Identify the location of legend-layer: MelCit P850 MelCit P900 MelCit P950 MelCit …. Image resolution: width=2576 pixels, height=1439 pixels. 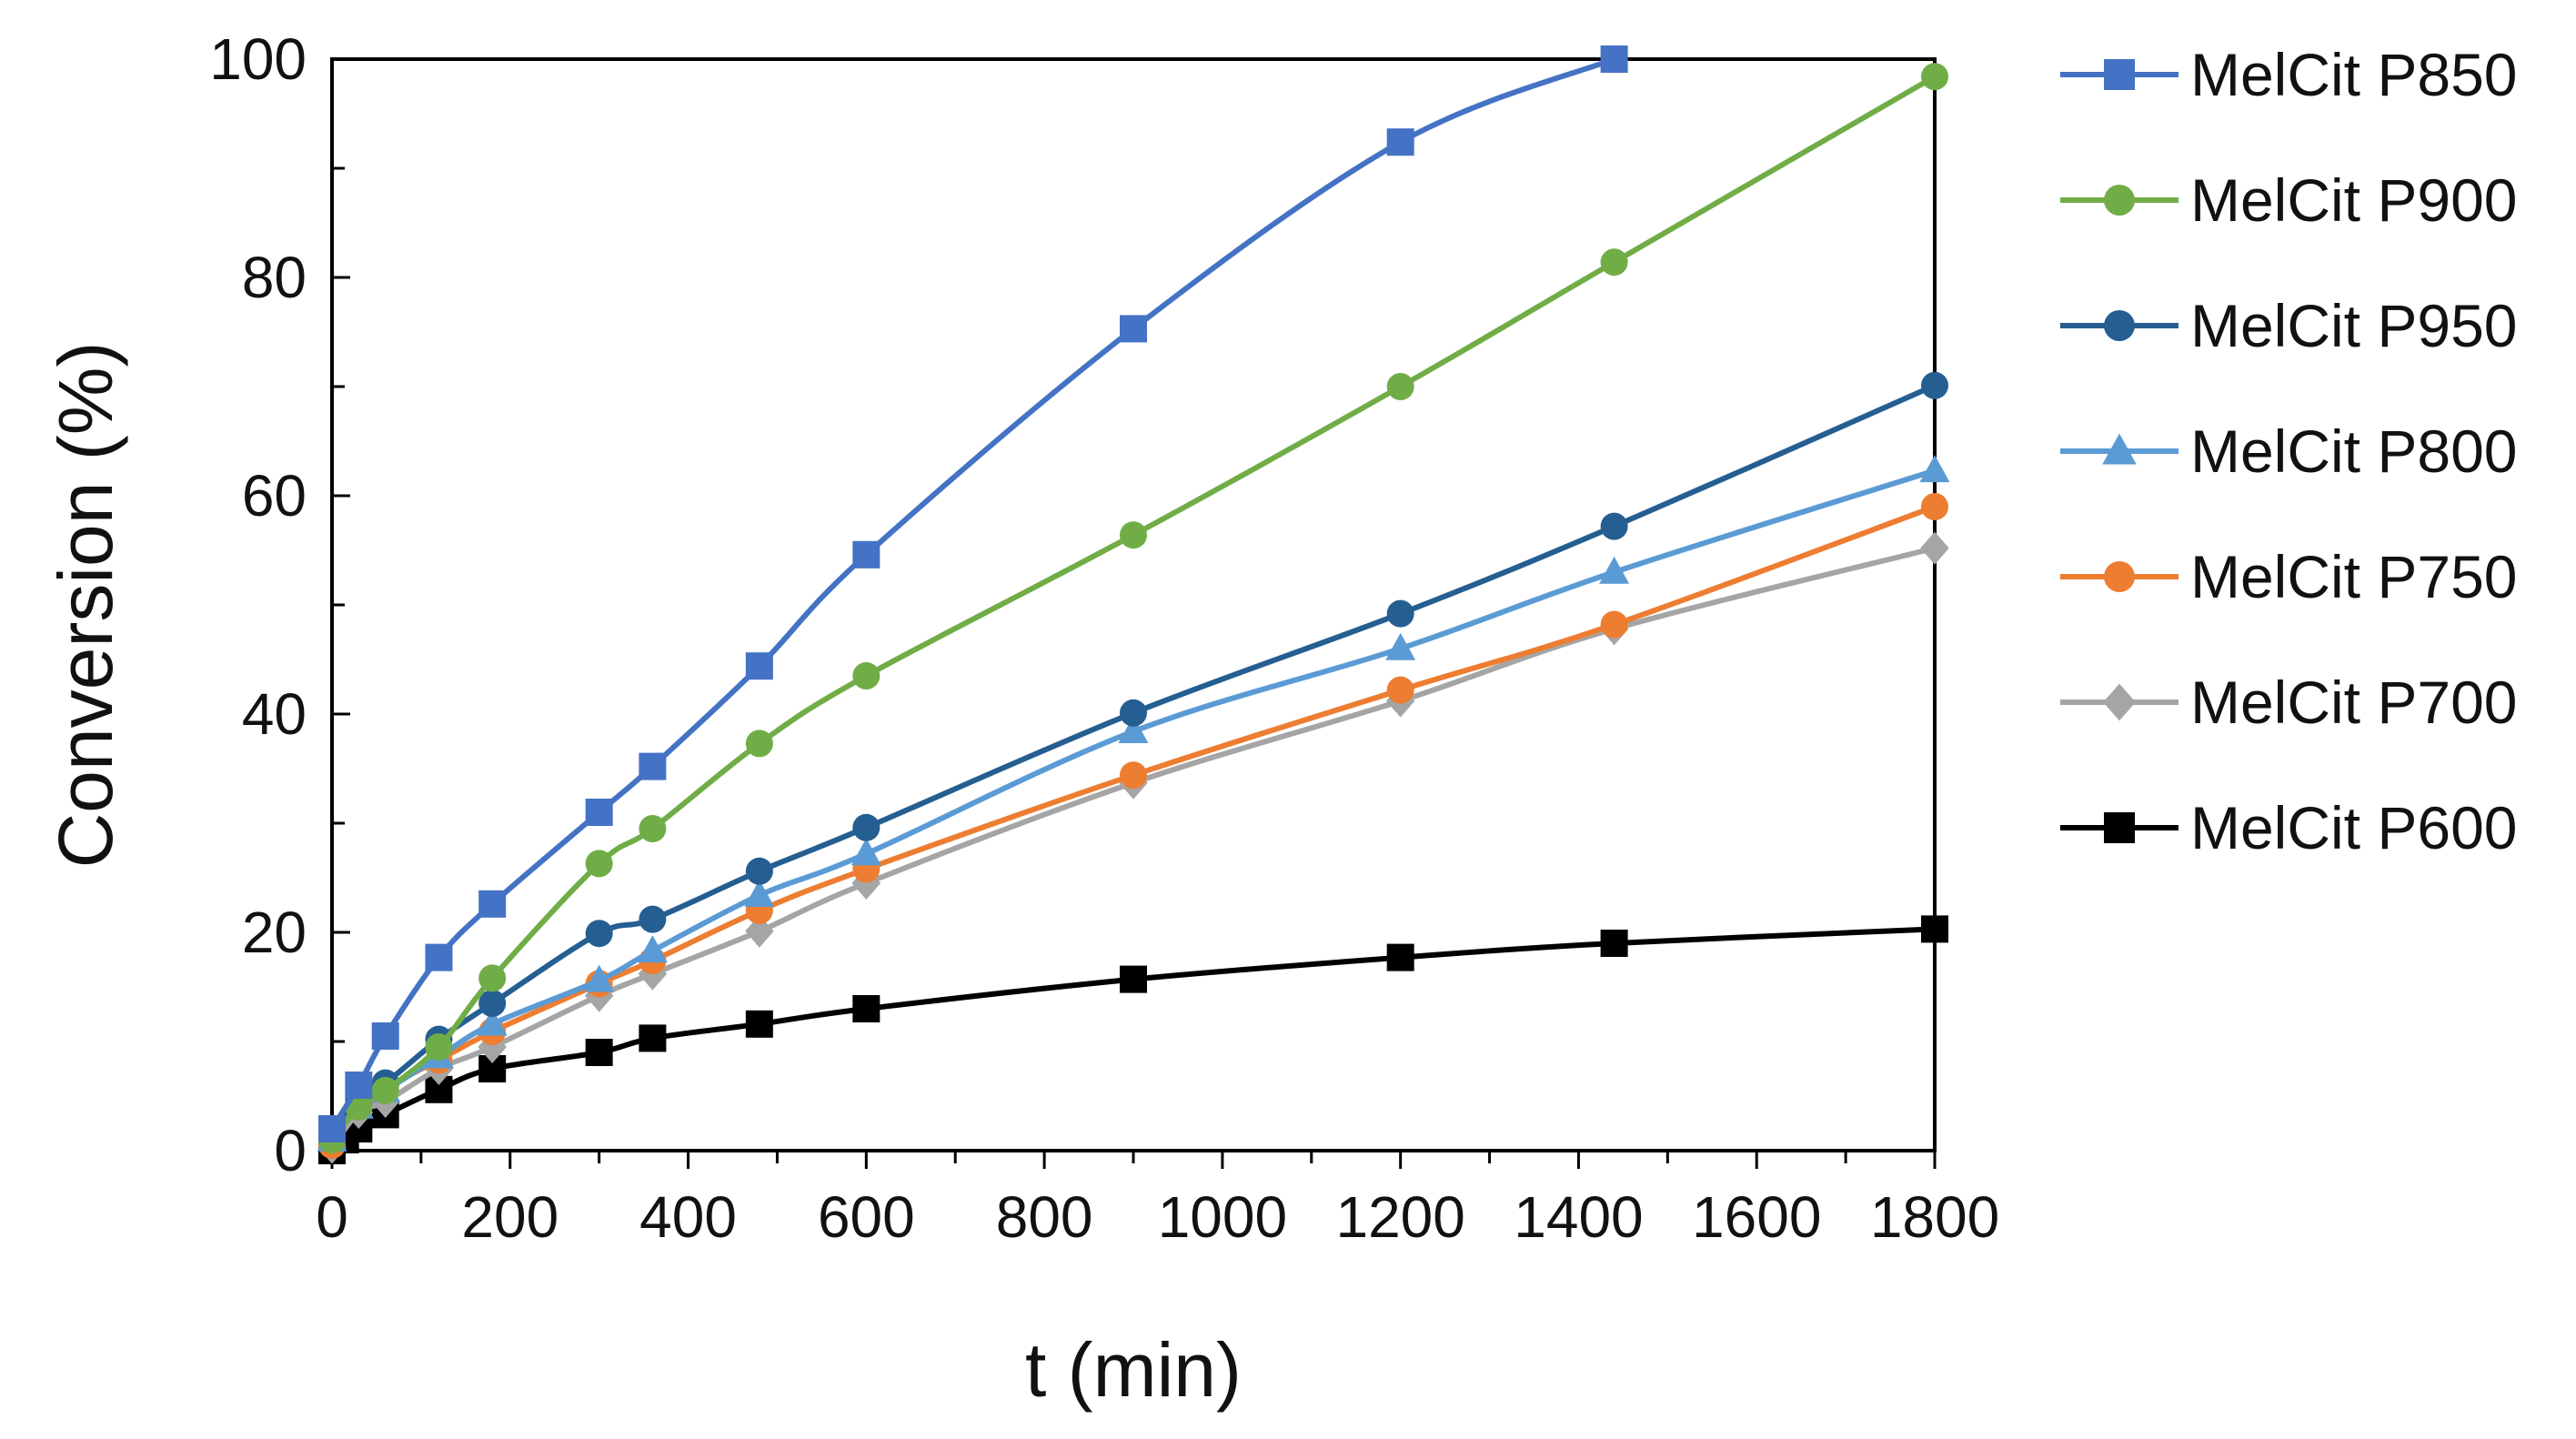
(2289, 451).